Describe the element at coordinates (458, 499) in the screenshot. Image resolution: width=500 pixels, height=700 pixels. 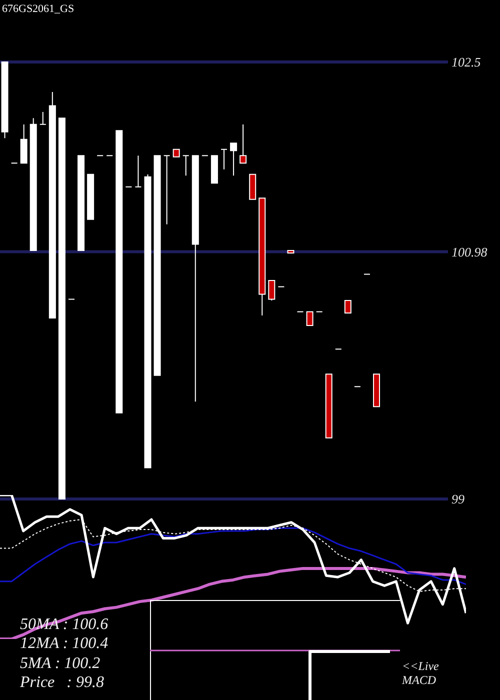
I see `y-tick-label: 99` at that location.